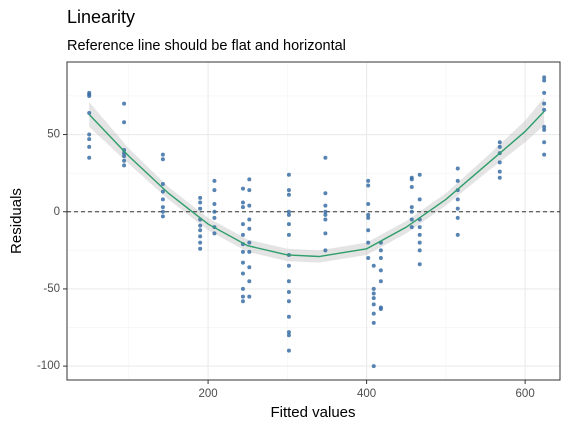  I want to click on y-tick-label: -100, so click(48, 366).